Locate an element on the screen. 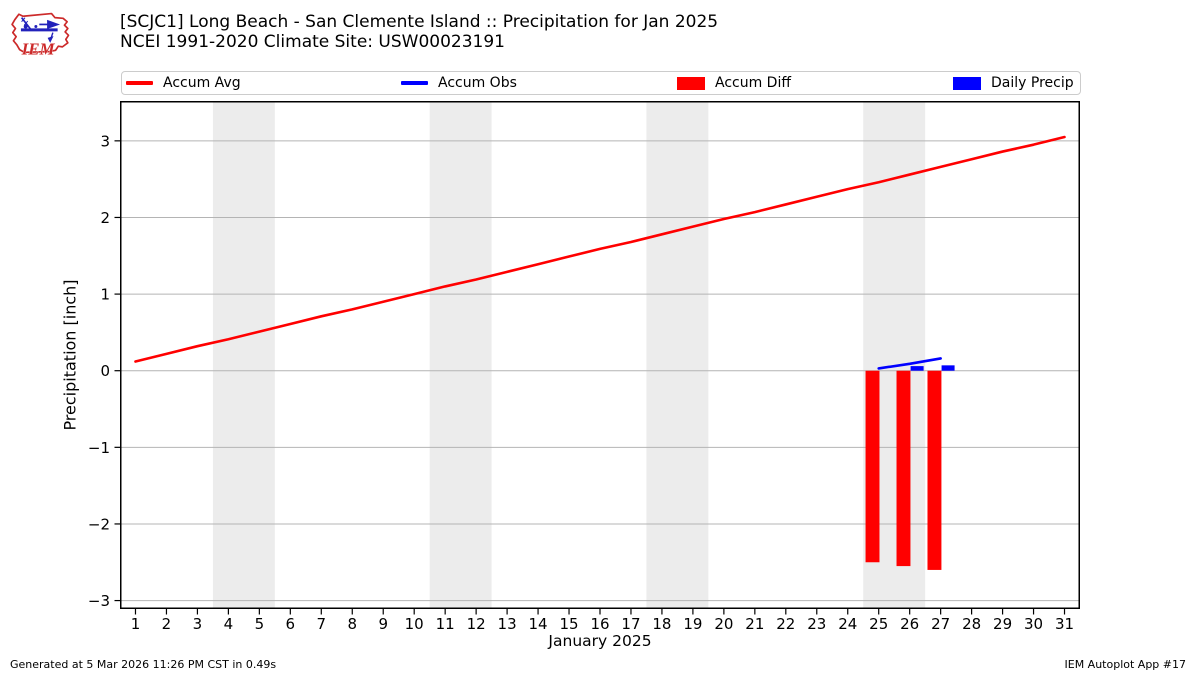 This screenshot has width=1200, height=675. legend-item: Accum Obs is located at coordinates (459, 83).